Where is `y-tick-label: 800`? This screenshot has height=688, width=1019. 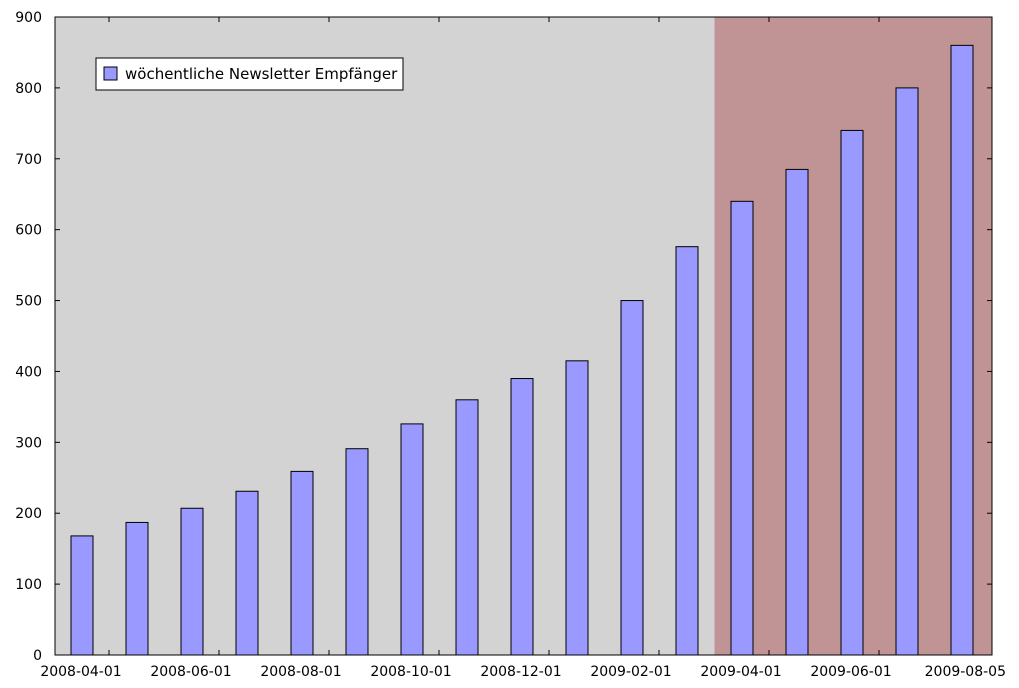 y-tick-label: 800 is located at coordinates (28, 89).